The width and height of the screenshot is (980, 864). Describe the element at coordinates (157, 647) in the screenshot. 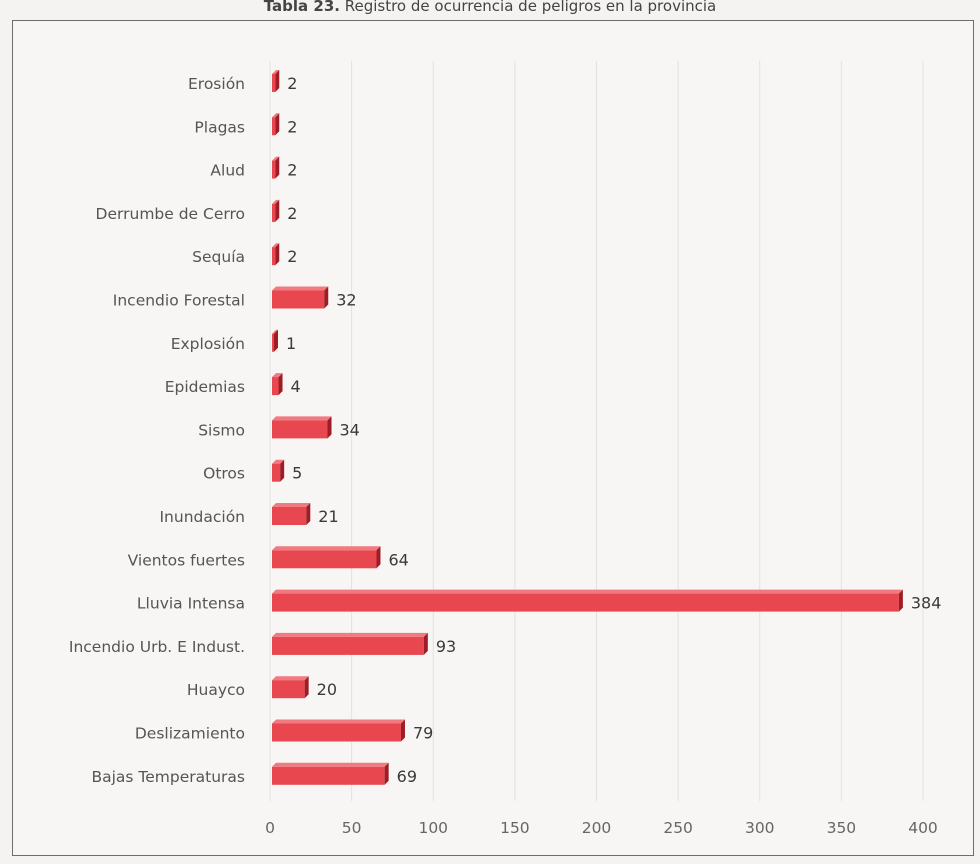

I see `category-label: Incendio Urb. E Indust.` at that location.